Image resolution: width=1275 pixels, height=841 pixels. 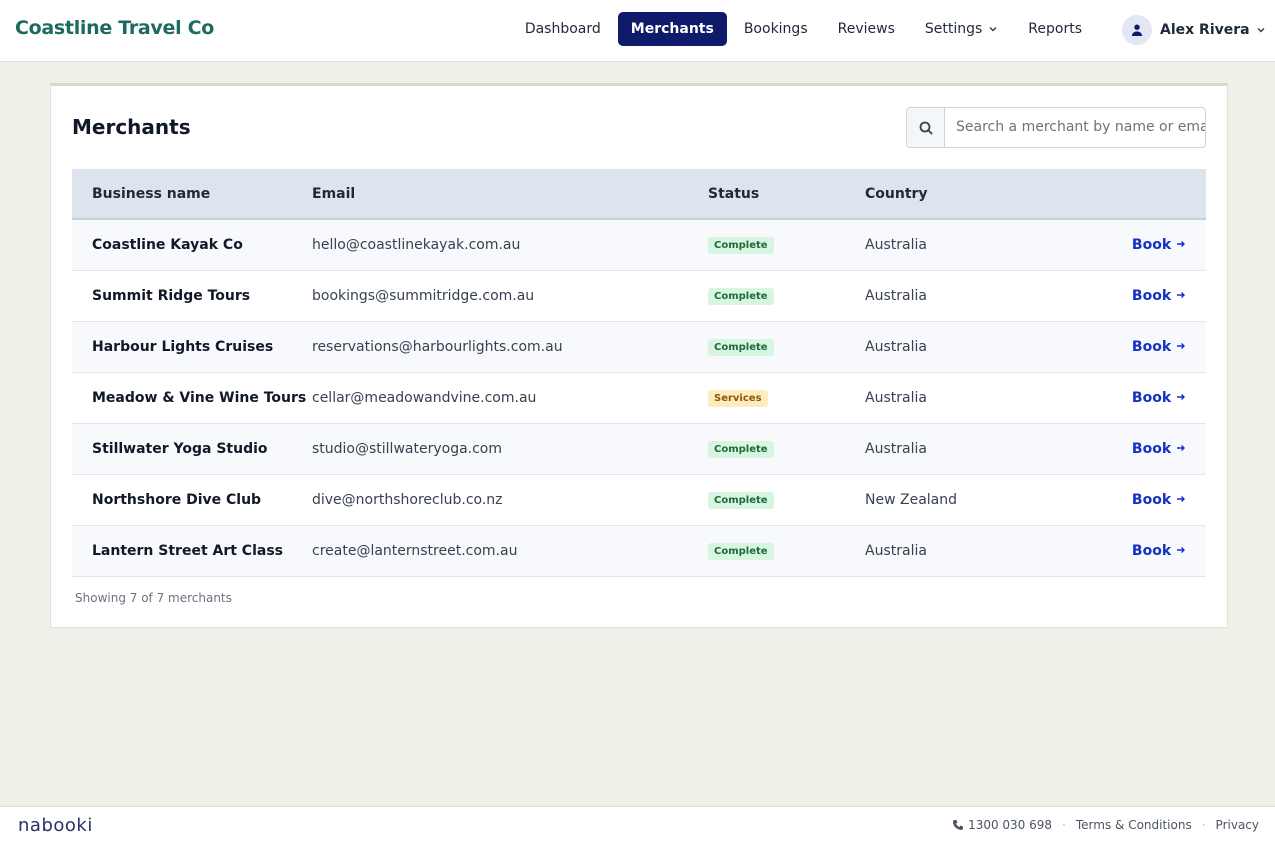 I want to click on logo: nabooki, so click(x=55, y=825).